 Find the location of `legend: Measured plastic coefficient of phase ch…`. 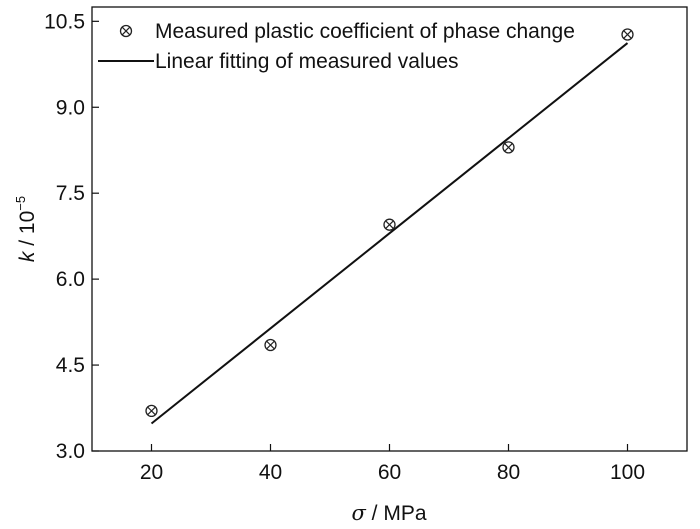

legend: Measured plastic coefficient of phase ch… is located at coordinates (336, 46).